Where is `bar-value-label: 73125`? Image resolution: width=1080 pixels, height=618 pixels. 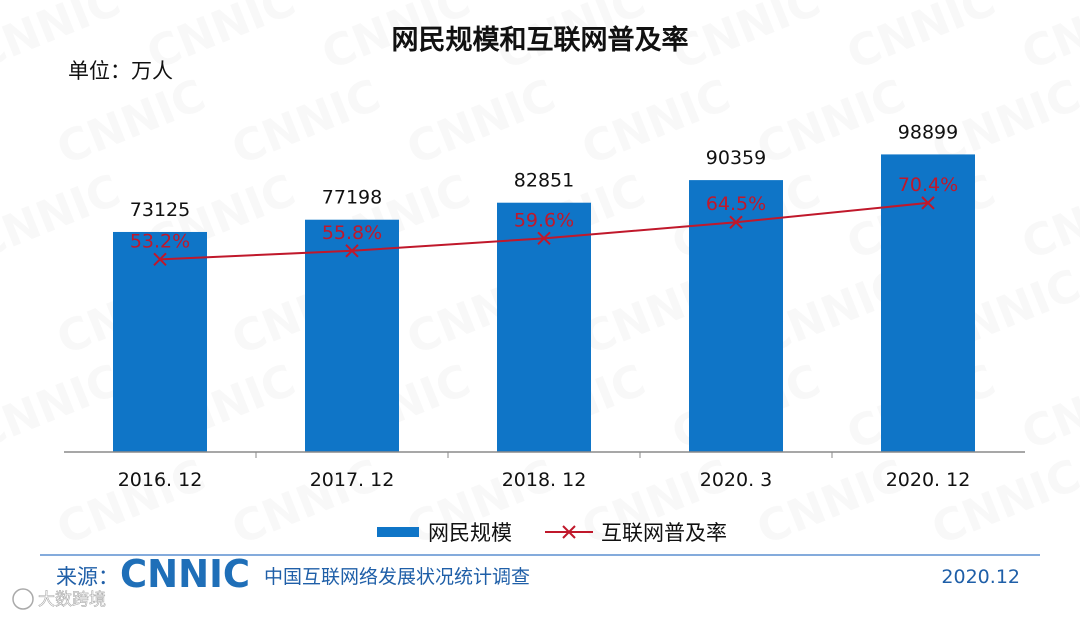
bar-value-label: 73125 is located at coordinates (160, 210).